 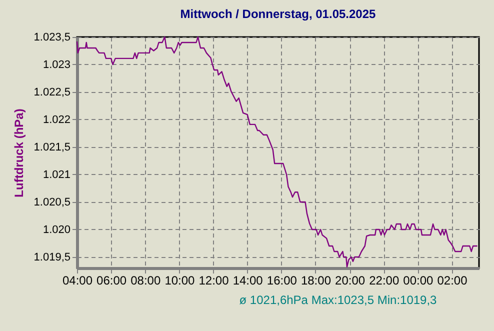 What do you see at coordinates (452, 281) in the screenshot?
I see `x-tick-label: 02:00` at bounding box center [452, 281].